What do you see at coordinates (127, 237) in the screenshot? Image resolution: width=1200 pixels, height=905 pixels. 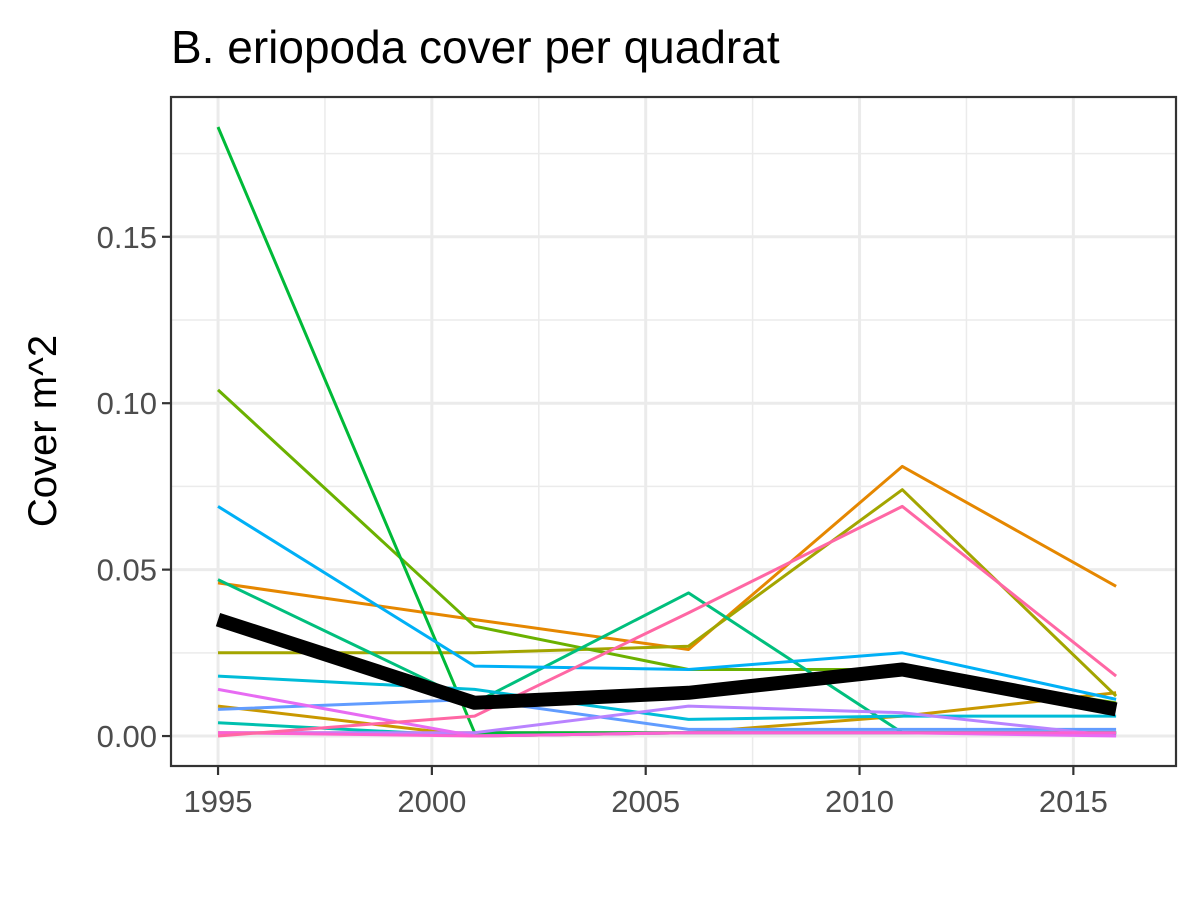 I see `y-tick-label: 0.15` at bounding box center [127, 237].